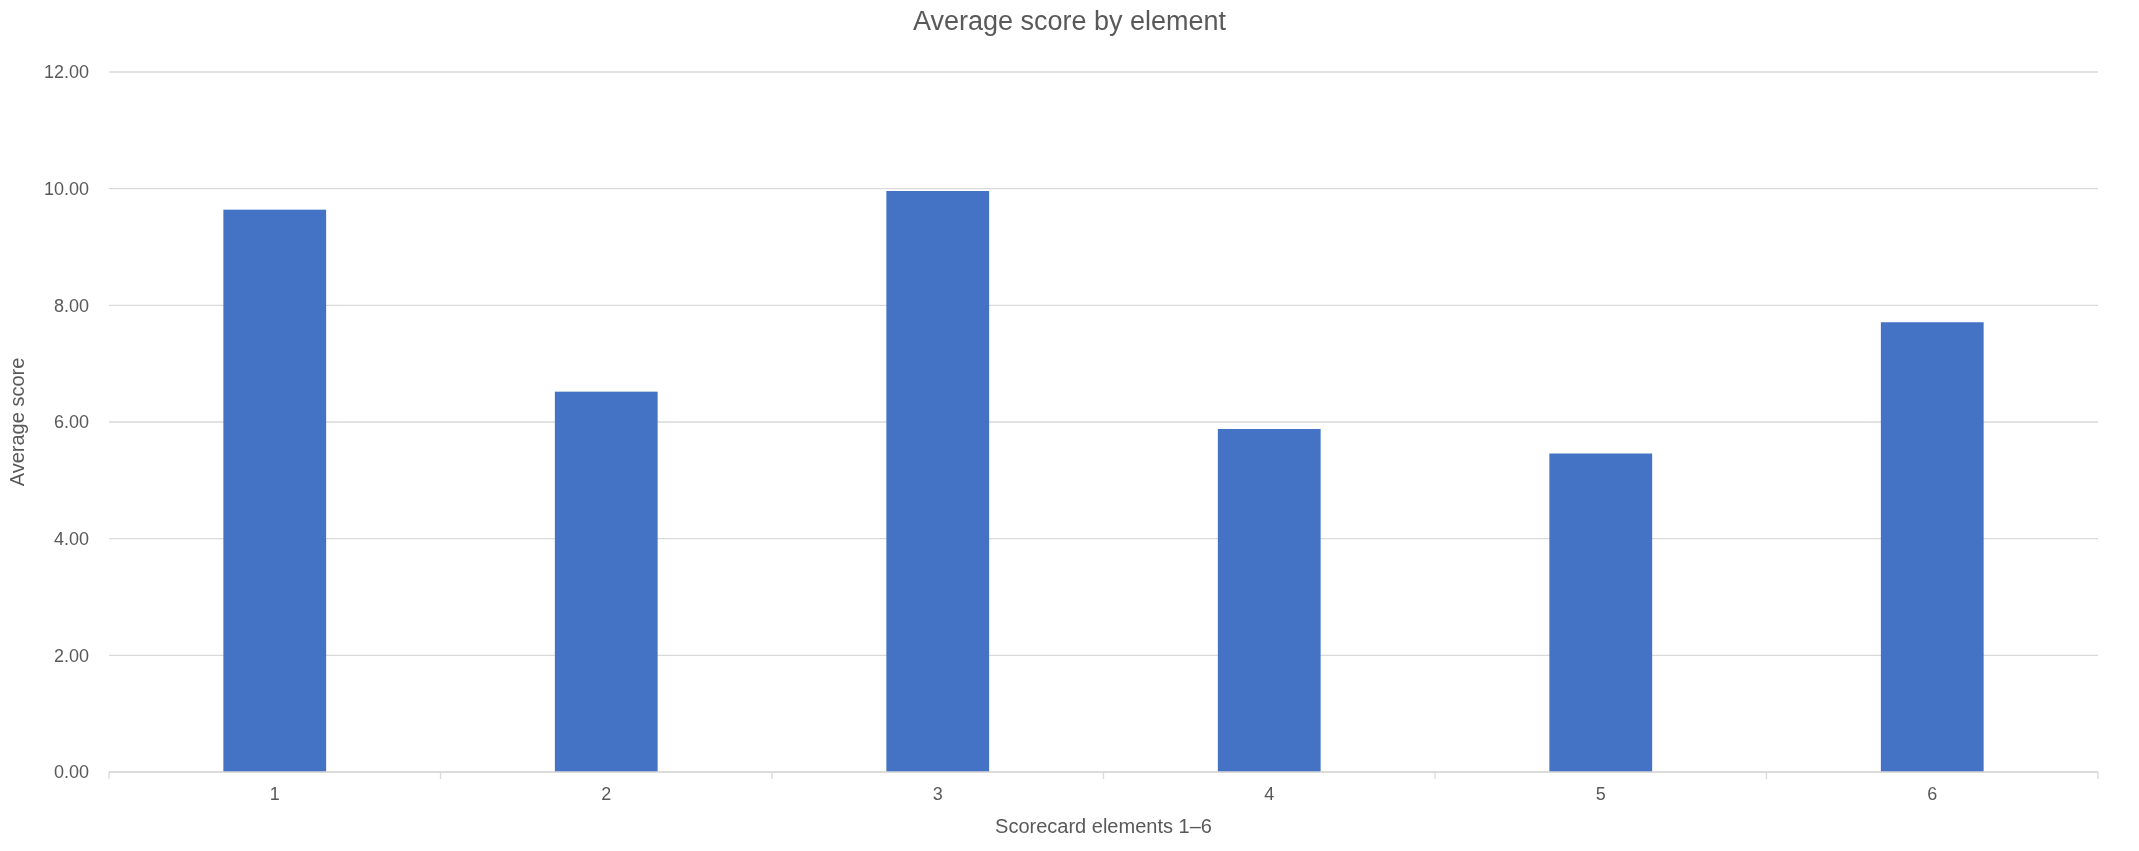 The height and width of the screenshot is (851, 2139). Describe the element at coordinates (71, 538) in the screenshot. I see `y-tick-label: 4.00` at that location.